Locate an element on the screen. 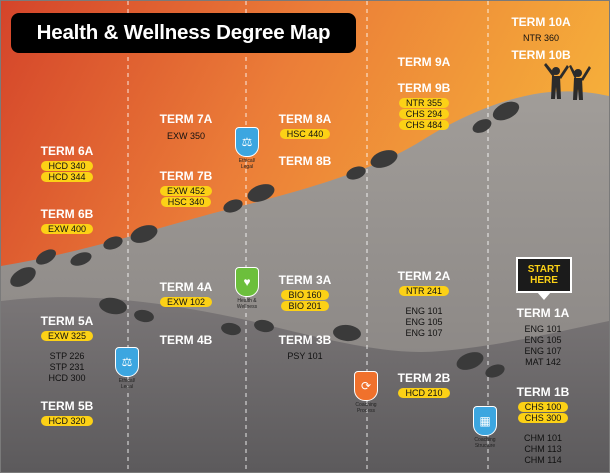 This screenshot has height=473, width=610. course-badge: NTR 355 is located at coordinates (423, 103).